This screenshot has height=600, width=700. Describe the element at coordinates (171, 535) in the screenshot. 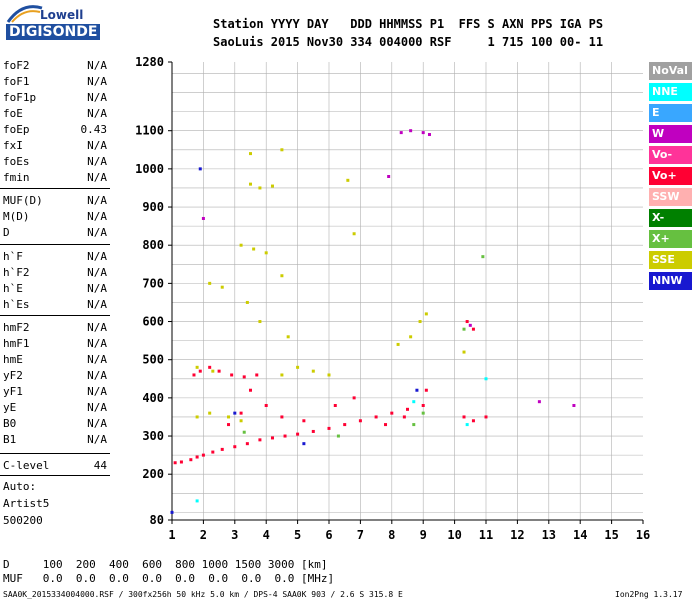

I see `x-tick-label: 1` at that location.